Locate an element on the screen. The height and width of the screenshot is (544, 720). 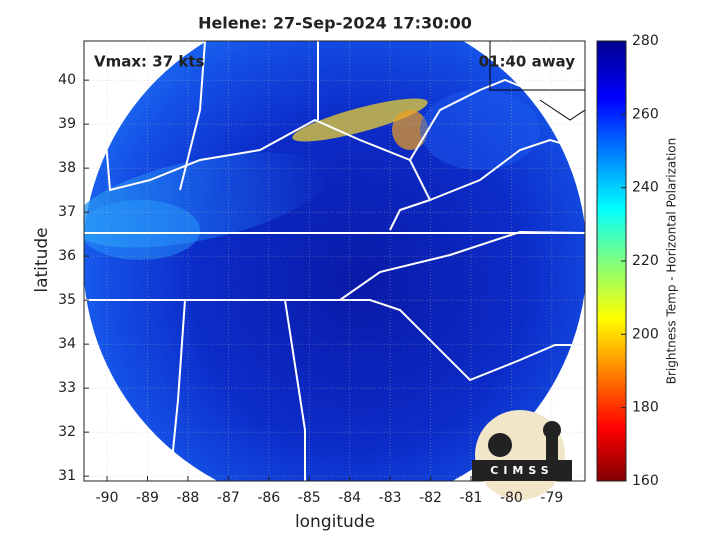
colorbar-tick-label: 260 is located at coordinates (645, 114).